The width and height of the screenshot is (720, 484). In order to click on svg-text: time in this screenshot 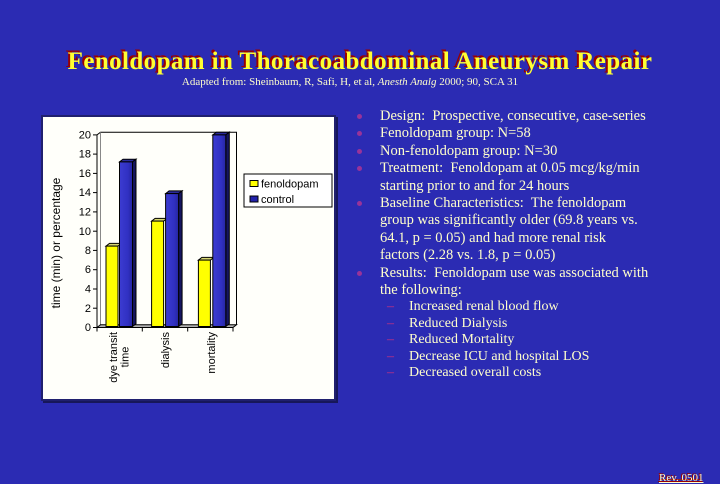, I will do `click(126, 357)`.